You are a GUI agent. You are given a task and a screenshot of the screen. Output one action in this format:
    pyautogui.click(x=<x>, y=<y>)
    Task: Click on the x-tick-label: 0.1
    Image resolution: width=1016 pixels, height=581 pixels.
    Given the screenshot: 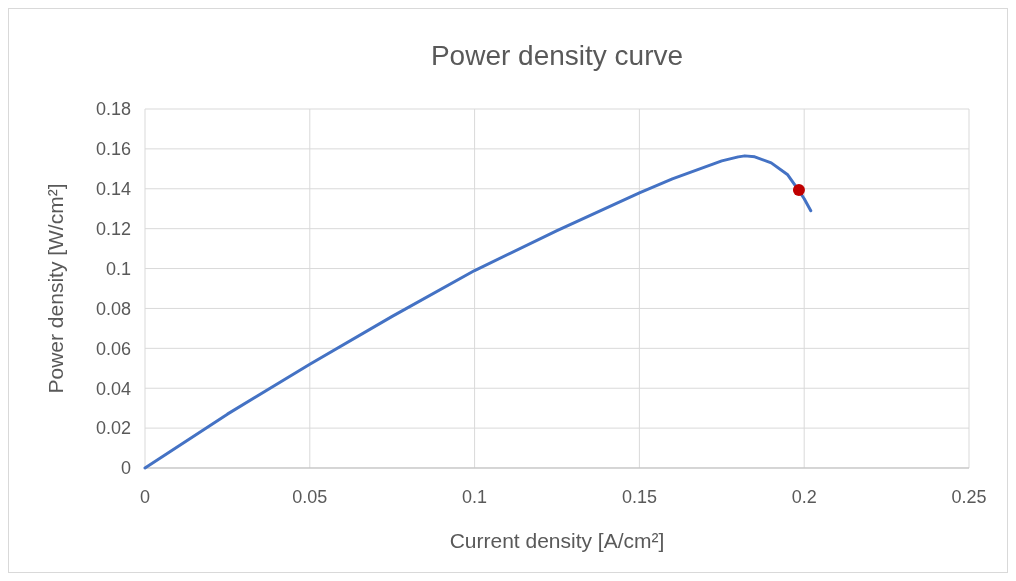 What is the action you would take?
    pyautogui.click(x=475, y=497)
    